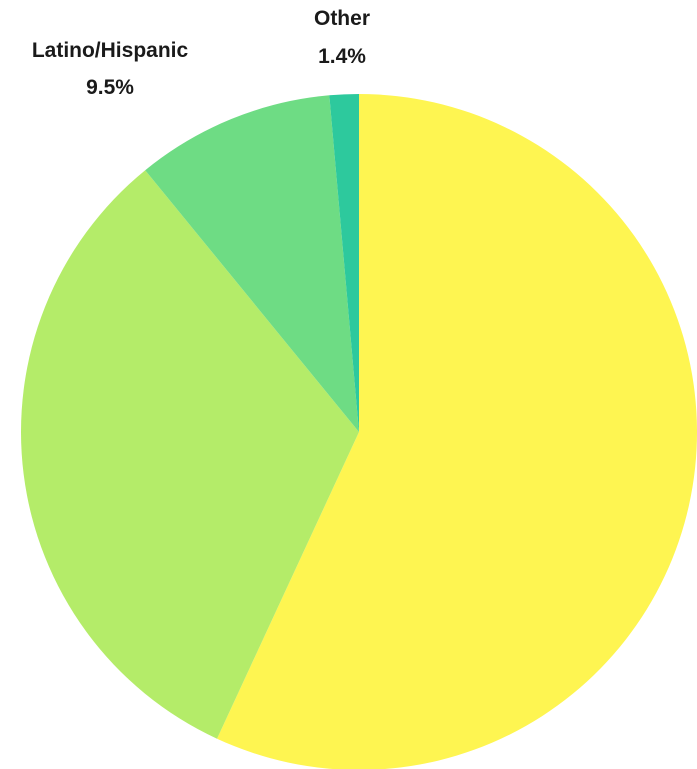 The width and height of the screenshot is (697, 769). I want to click on pie-labels: Latino/Hispanic 9.5% Other 1.4%, so click(201, 53).